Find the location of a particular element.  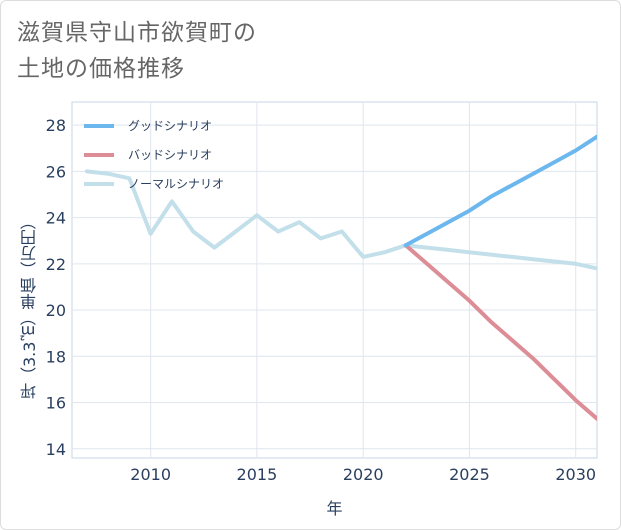

y-tick-label: 18 is located at coordinates (56, 356).